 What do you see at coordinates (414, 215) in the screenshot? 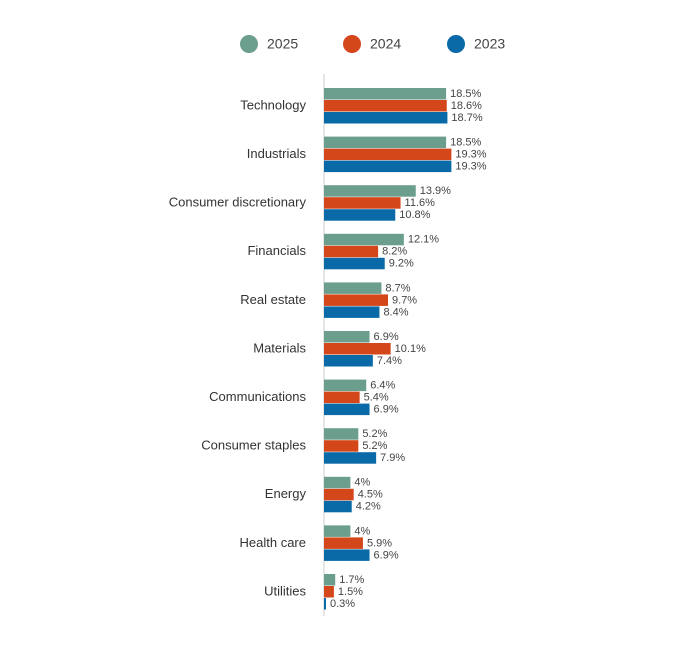
I see `value-label: 10.8%` at bounding box center [414, 215].